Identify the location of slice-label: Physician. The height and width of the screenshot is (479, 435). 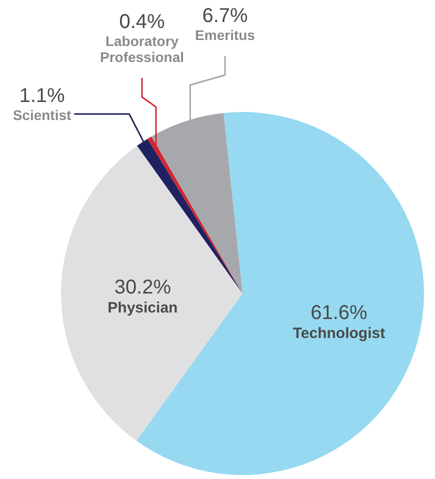
(143, 307).